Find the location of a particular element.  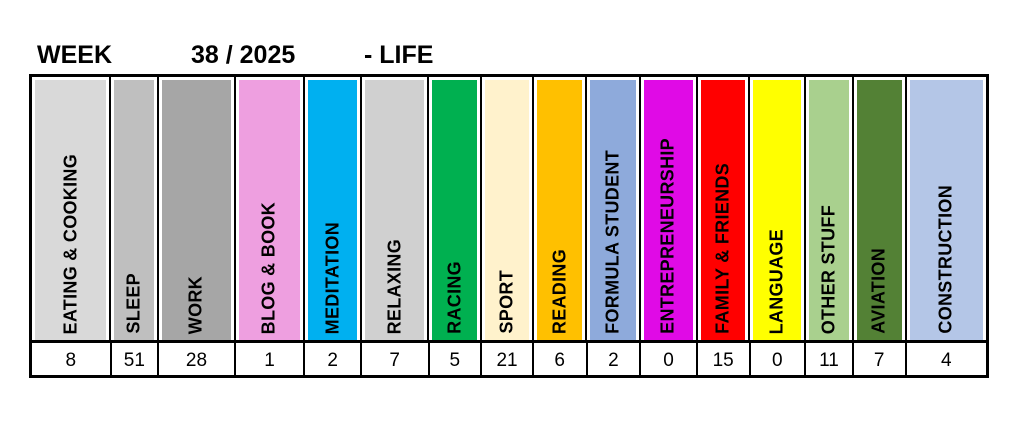

bar-racing: RACING is located at coordinates (455, 210).